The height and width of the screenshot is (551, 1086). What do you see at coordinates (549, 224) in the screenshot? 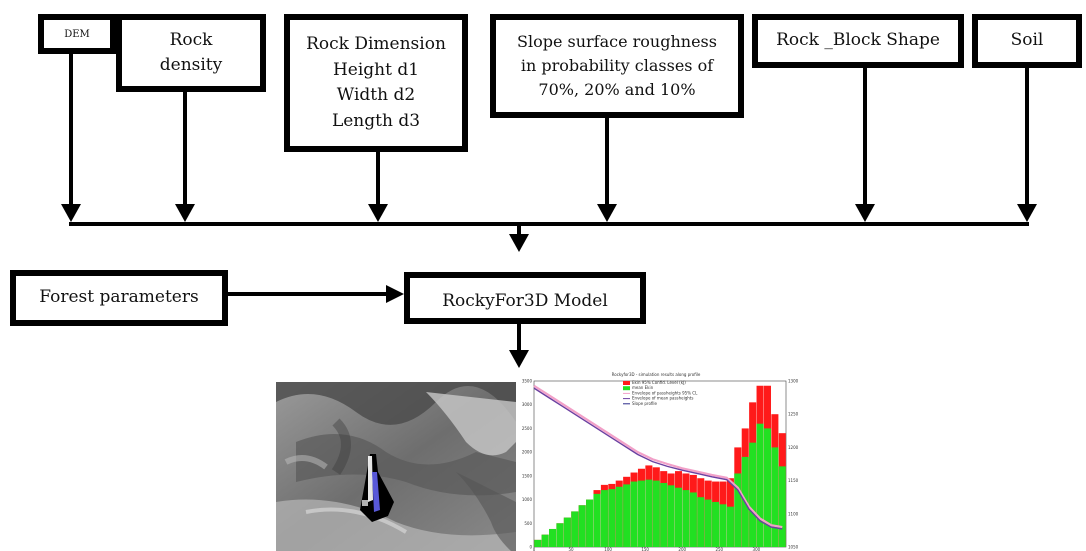
I see `collector-bus` at bounding box center [549, 224].